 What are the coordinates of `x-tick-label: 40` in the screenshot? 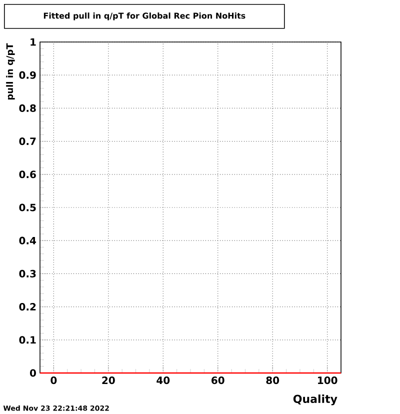 It's located at (163, 380).